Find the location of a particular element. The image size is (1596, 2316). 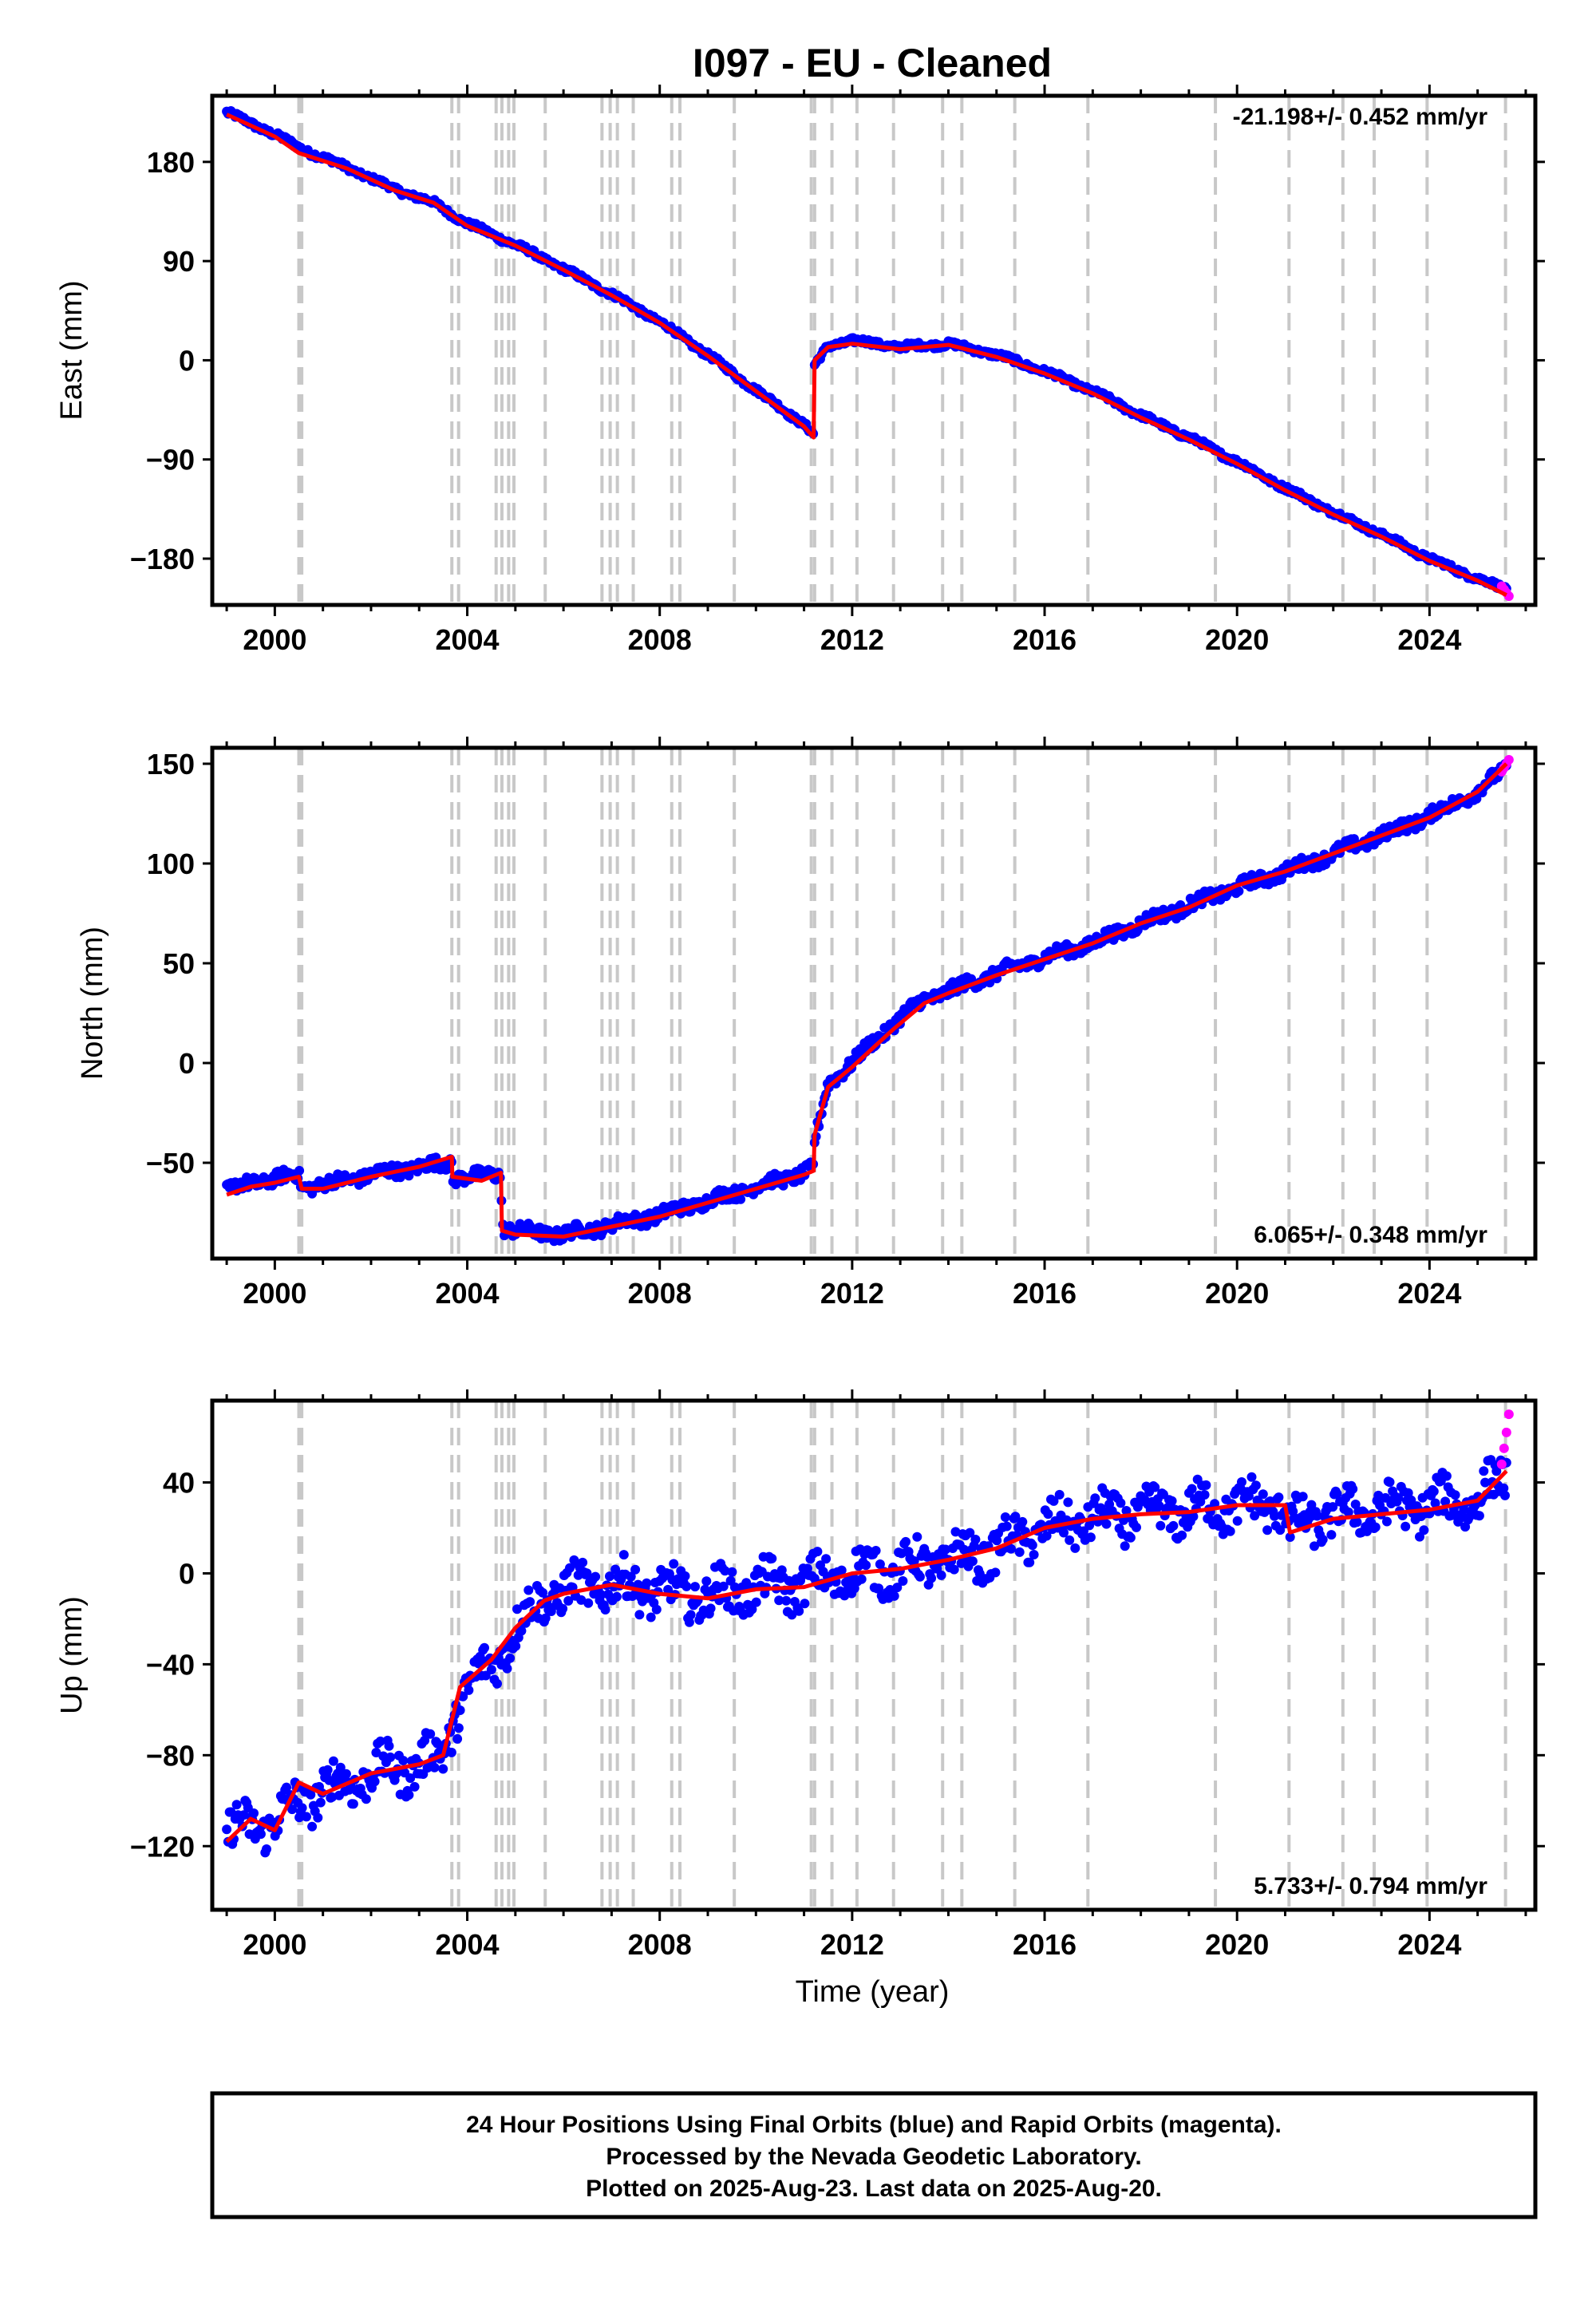

x-tick-label: 2016 is located at coordinates (1045, 1293).